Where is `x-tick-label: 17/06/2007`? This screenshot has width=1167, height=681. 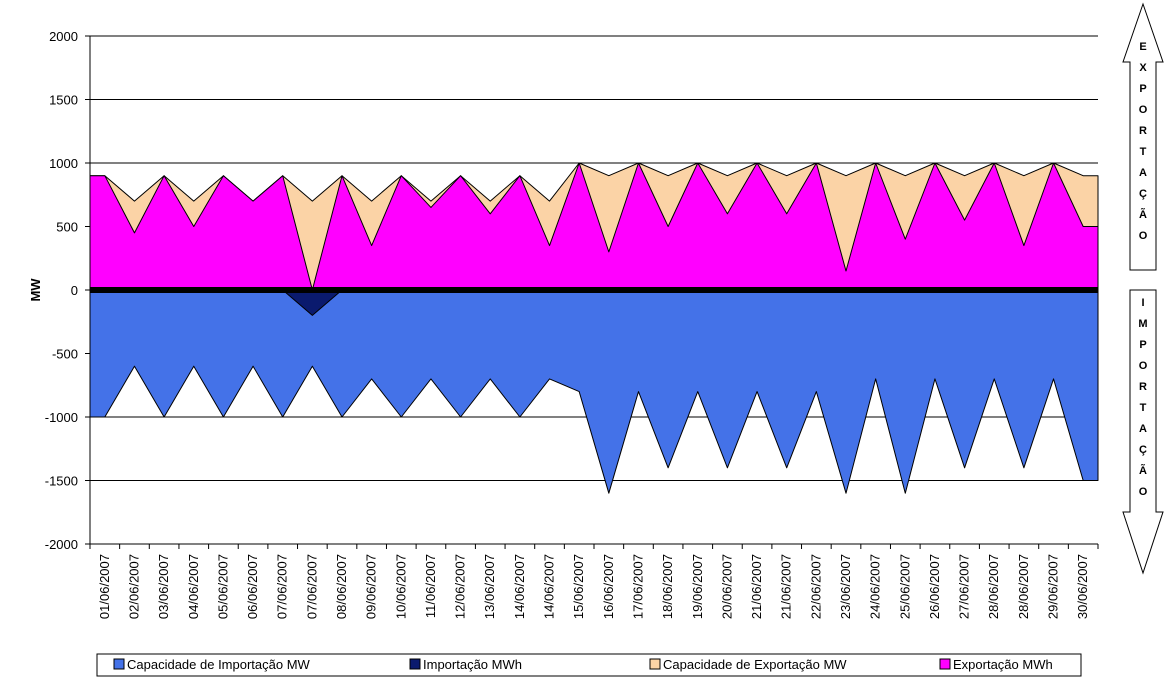 x-tick-label: 17/06/2007 is located at coordinates (637, 586).